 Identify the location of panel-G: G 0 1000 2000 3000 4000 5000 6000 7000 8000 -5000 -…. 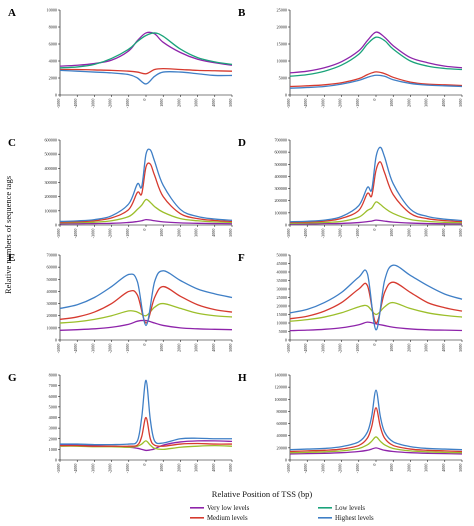
(120, 422).